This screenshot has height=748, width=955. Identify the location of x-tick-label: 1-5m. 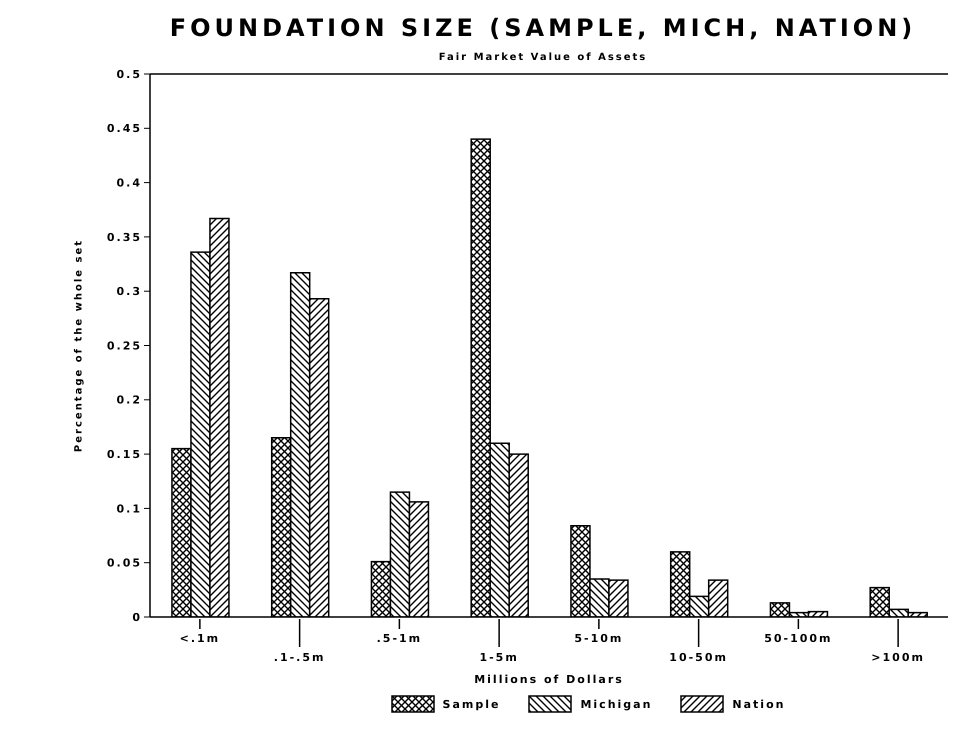
(499, 657).